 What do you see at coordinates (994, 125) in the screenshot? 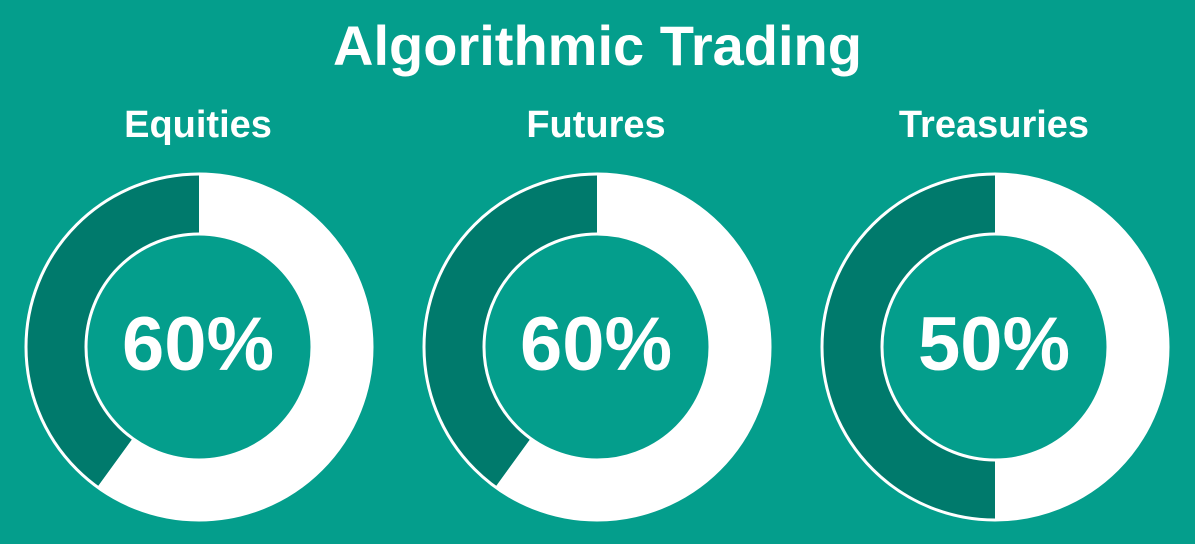
I see `donut-title: Treasuries` at bounding box center [994, 125].